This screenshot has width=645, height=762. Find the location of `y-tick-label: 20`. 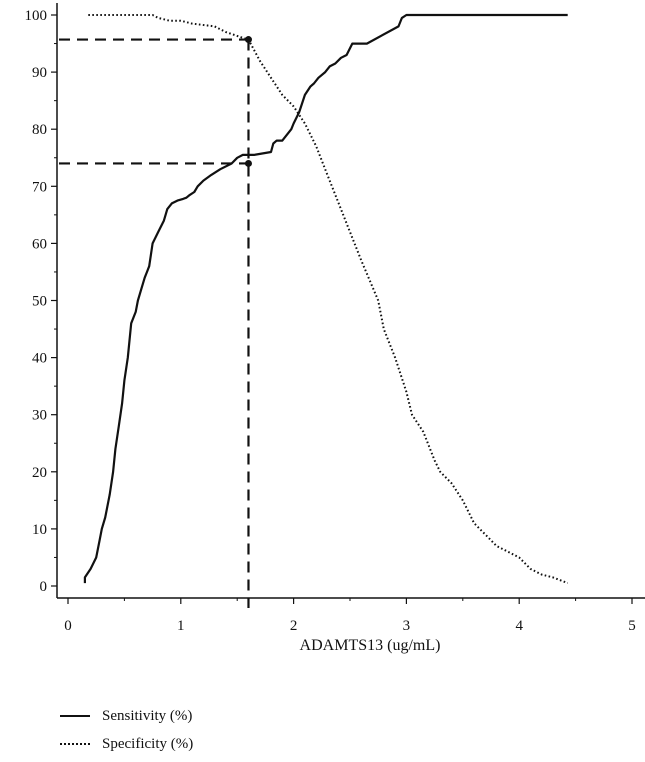

y-tick-label: 20 is located at coordinates (39, 473).